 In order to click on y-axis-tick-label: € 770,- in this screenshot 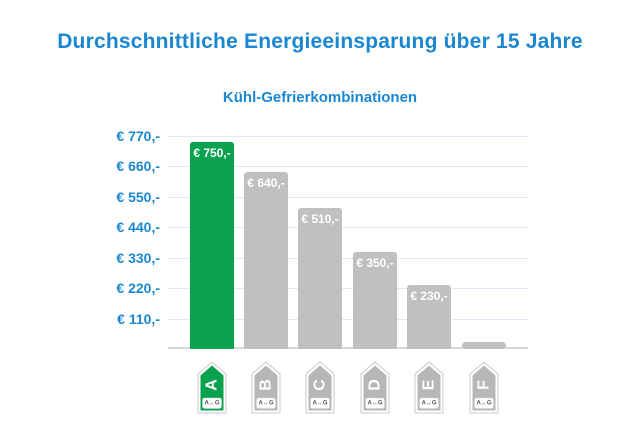, I will do `click(138, 136)`.